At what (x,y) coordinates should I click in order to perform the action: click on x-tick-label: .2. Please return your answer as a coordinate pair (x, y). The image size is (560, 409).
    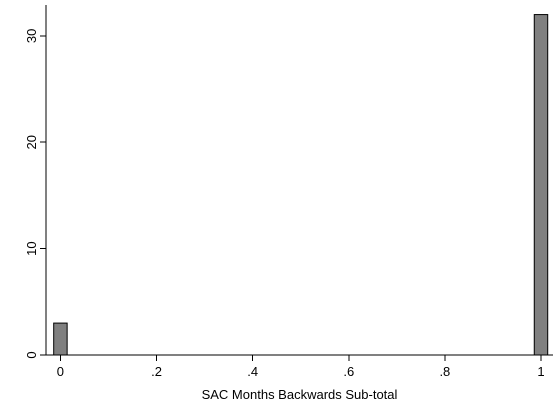
    Looking at the image, I should click on (156, 371).